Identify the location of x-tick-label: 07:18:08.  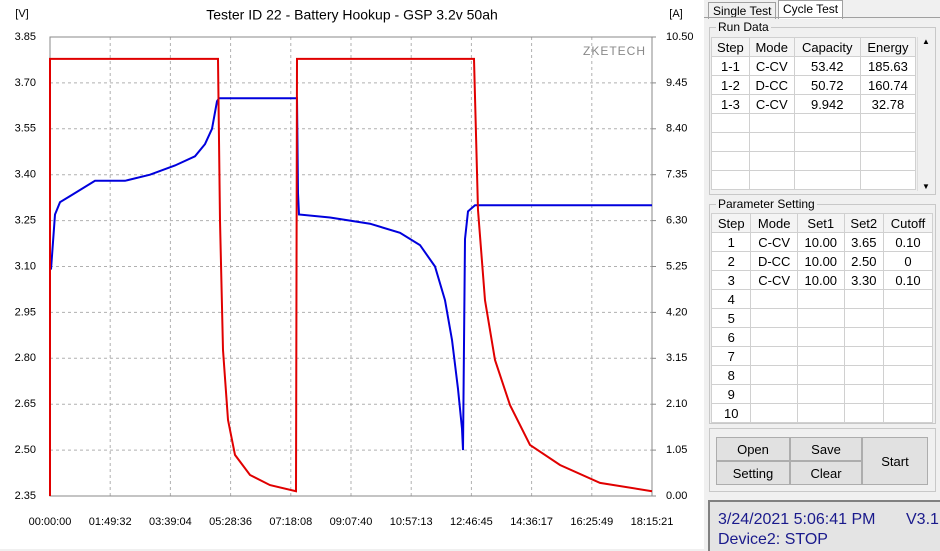
(290, 522).